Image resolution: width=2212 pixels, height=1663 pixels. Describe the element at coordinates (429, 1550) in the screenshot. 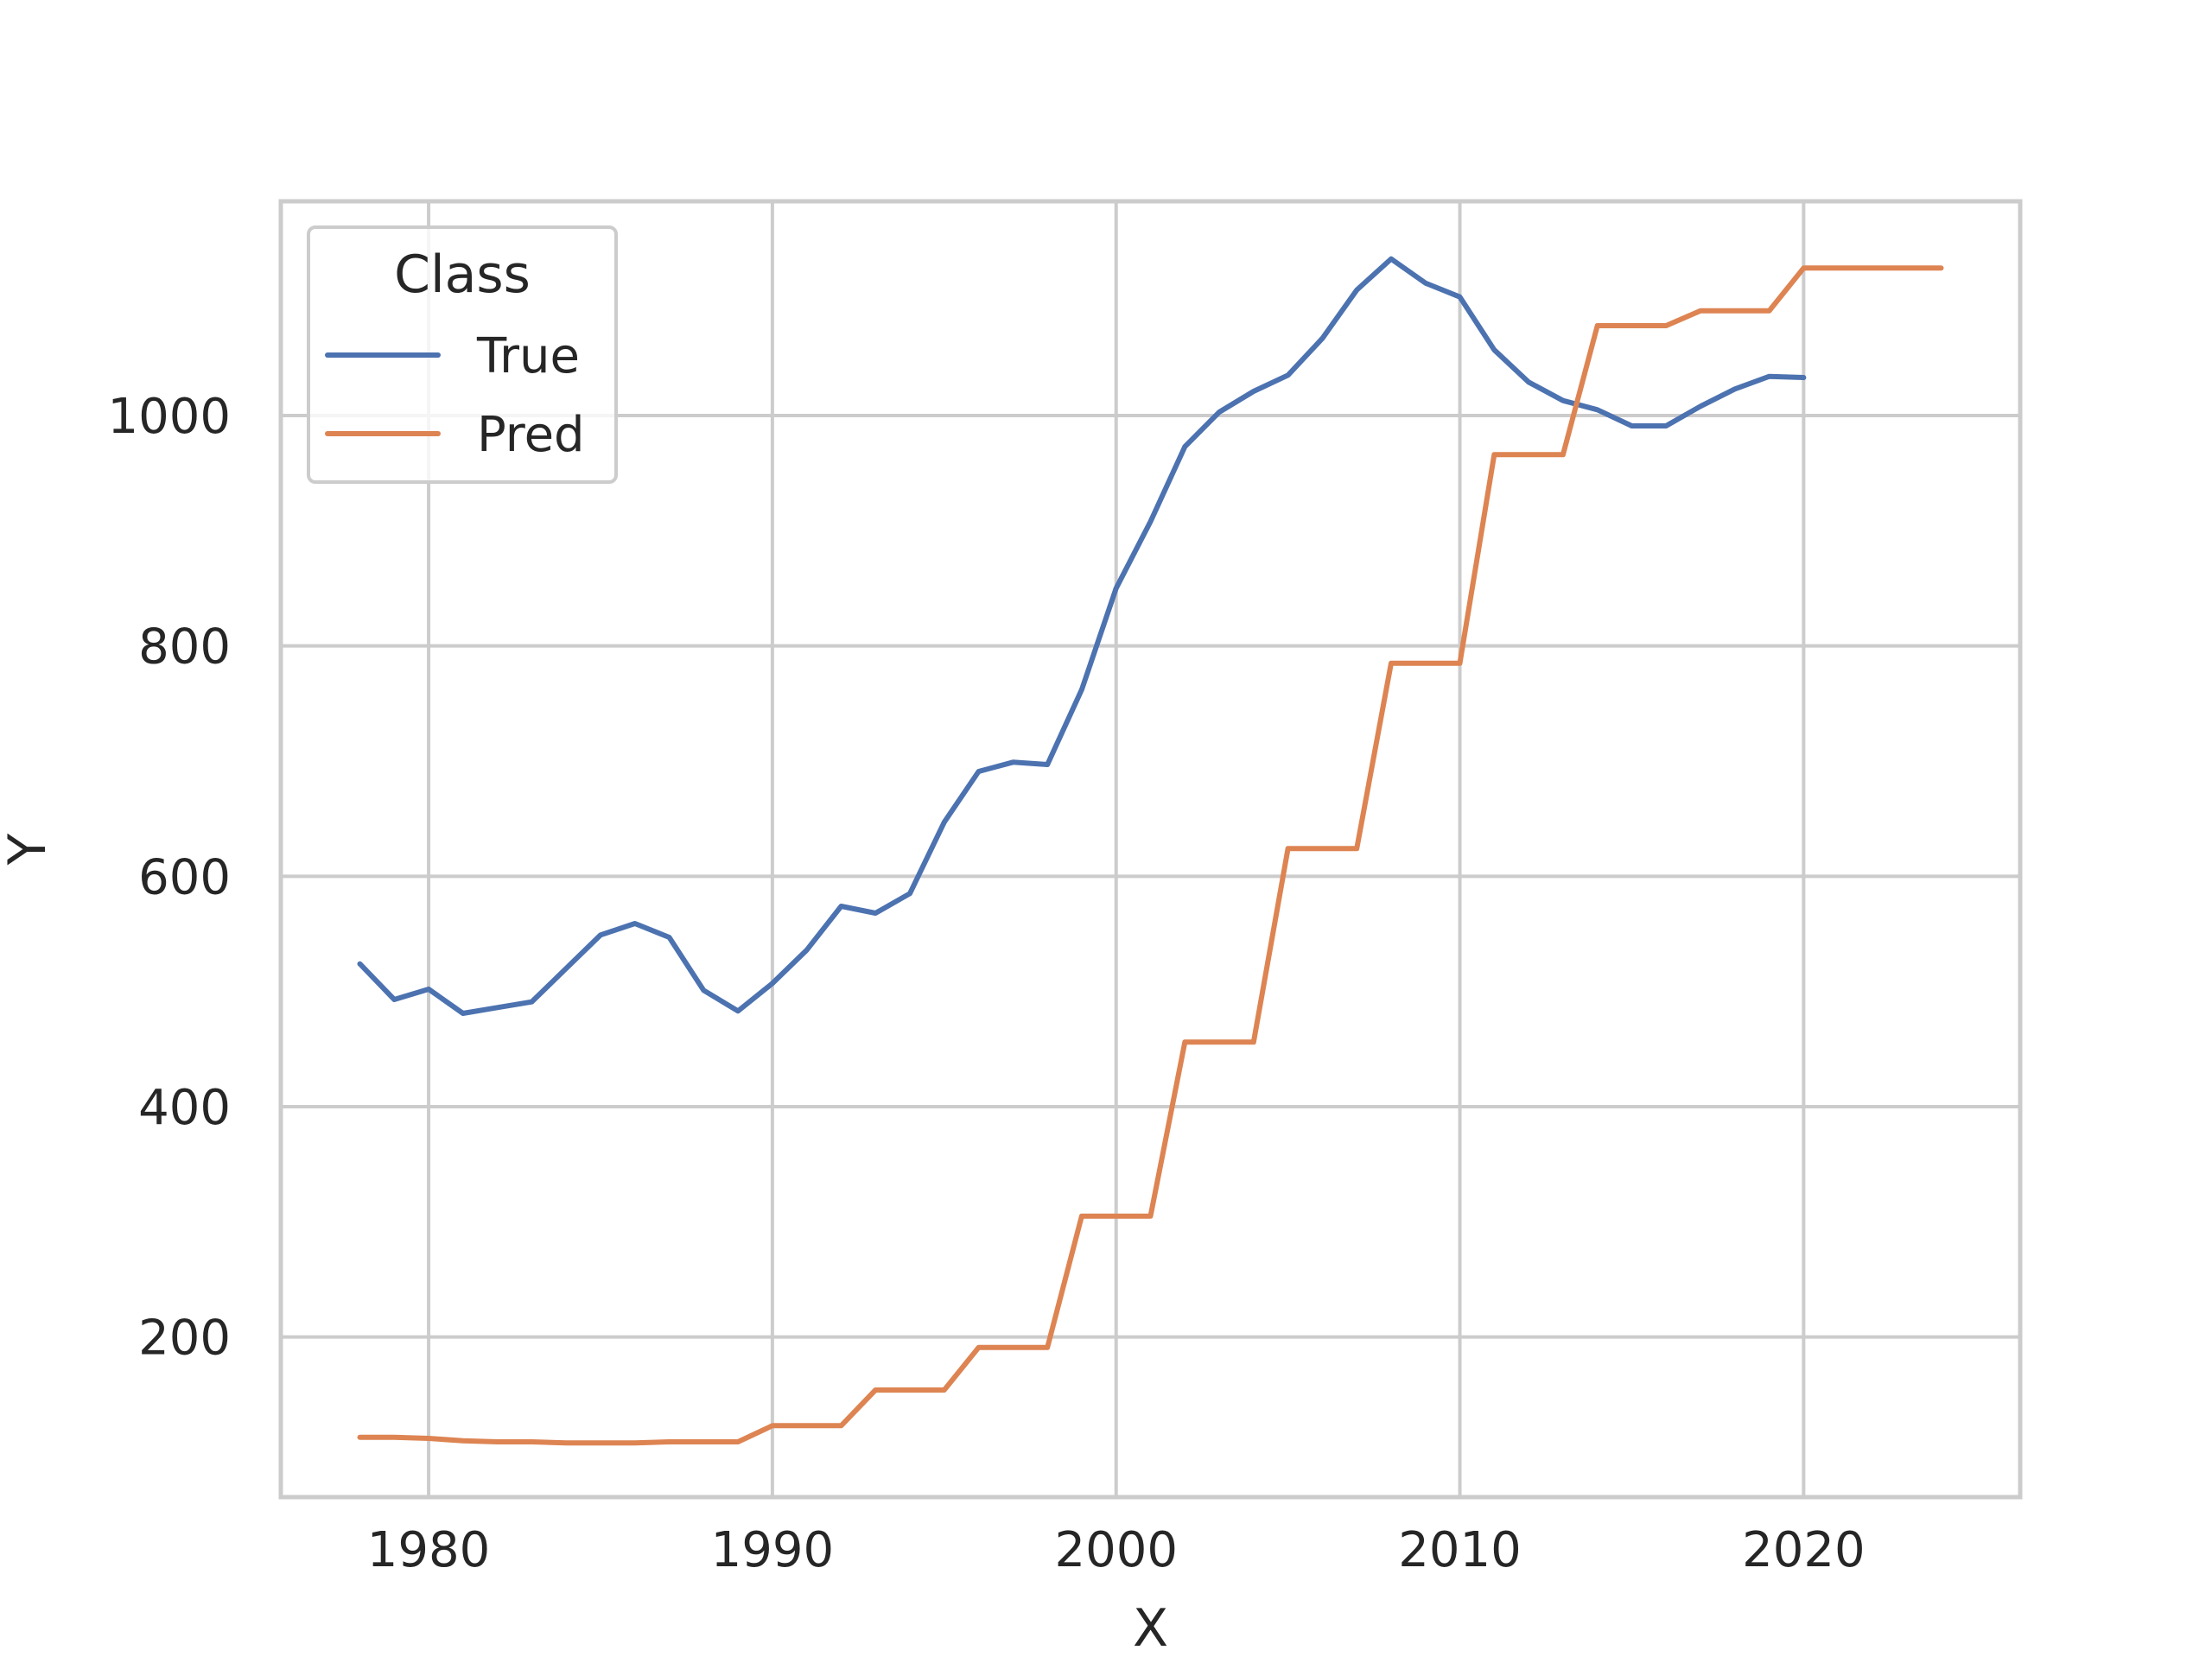

I see `x-tick-label-1980: 1980` at that location.